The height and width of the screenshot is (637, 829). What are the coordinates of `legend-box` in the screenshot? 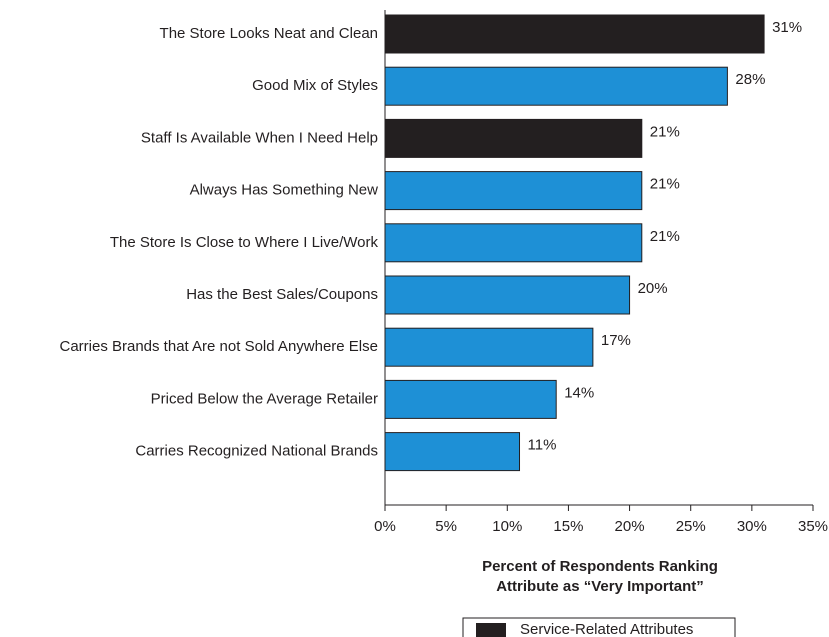 It's located at (599, 627).